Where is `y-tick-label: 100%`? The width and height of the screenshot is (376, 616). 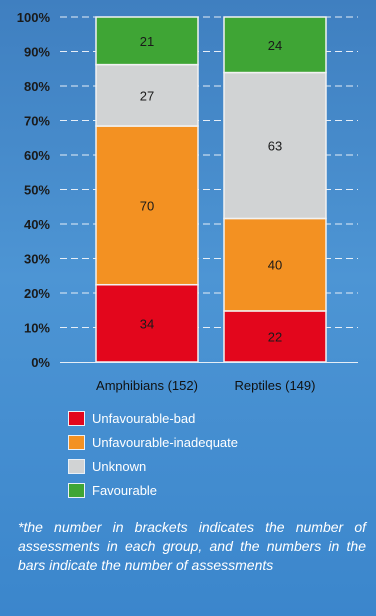 y-tick-label: 100% is located at coordinates (34, 17).